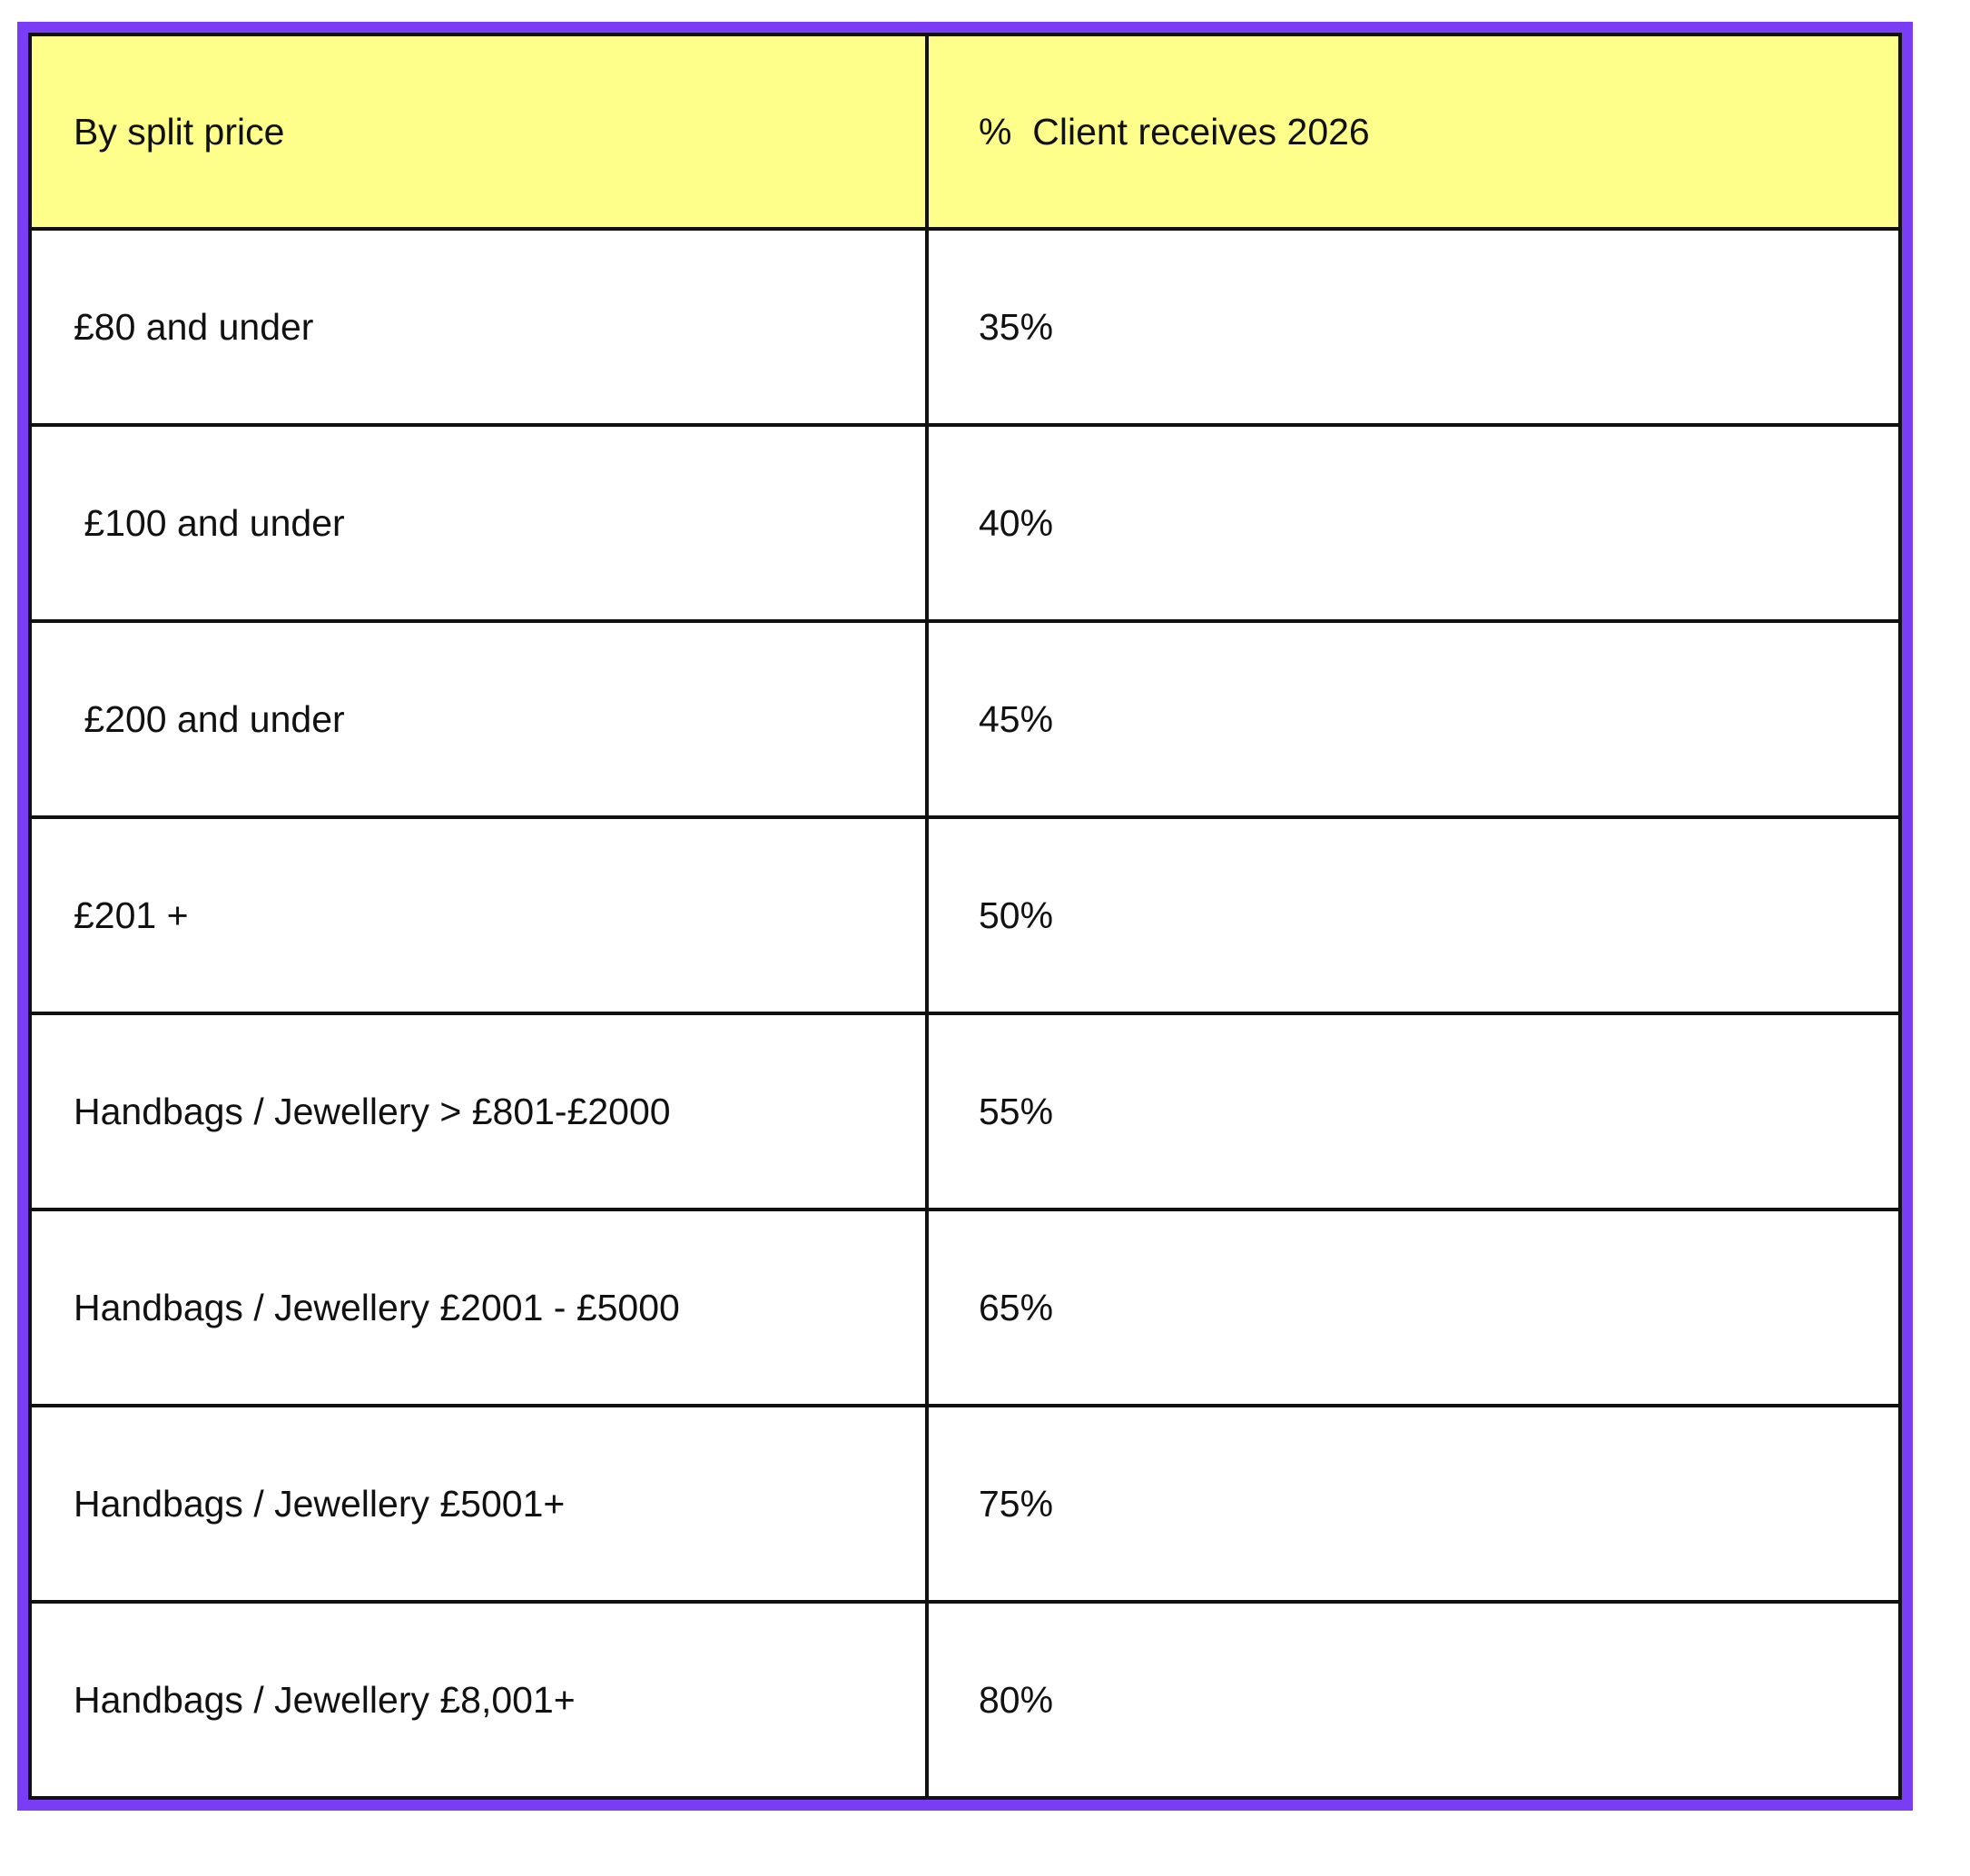  What do you see at coordinates (1413, 915) in the screenshot?
I see `client-percent-cell: 50%` at bounding box center [1413, 915].